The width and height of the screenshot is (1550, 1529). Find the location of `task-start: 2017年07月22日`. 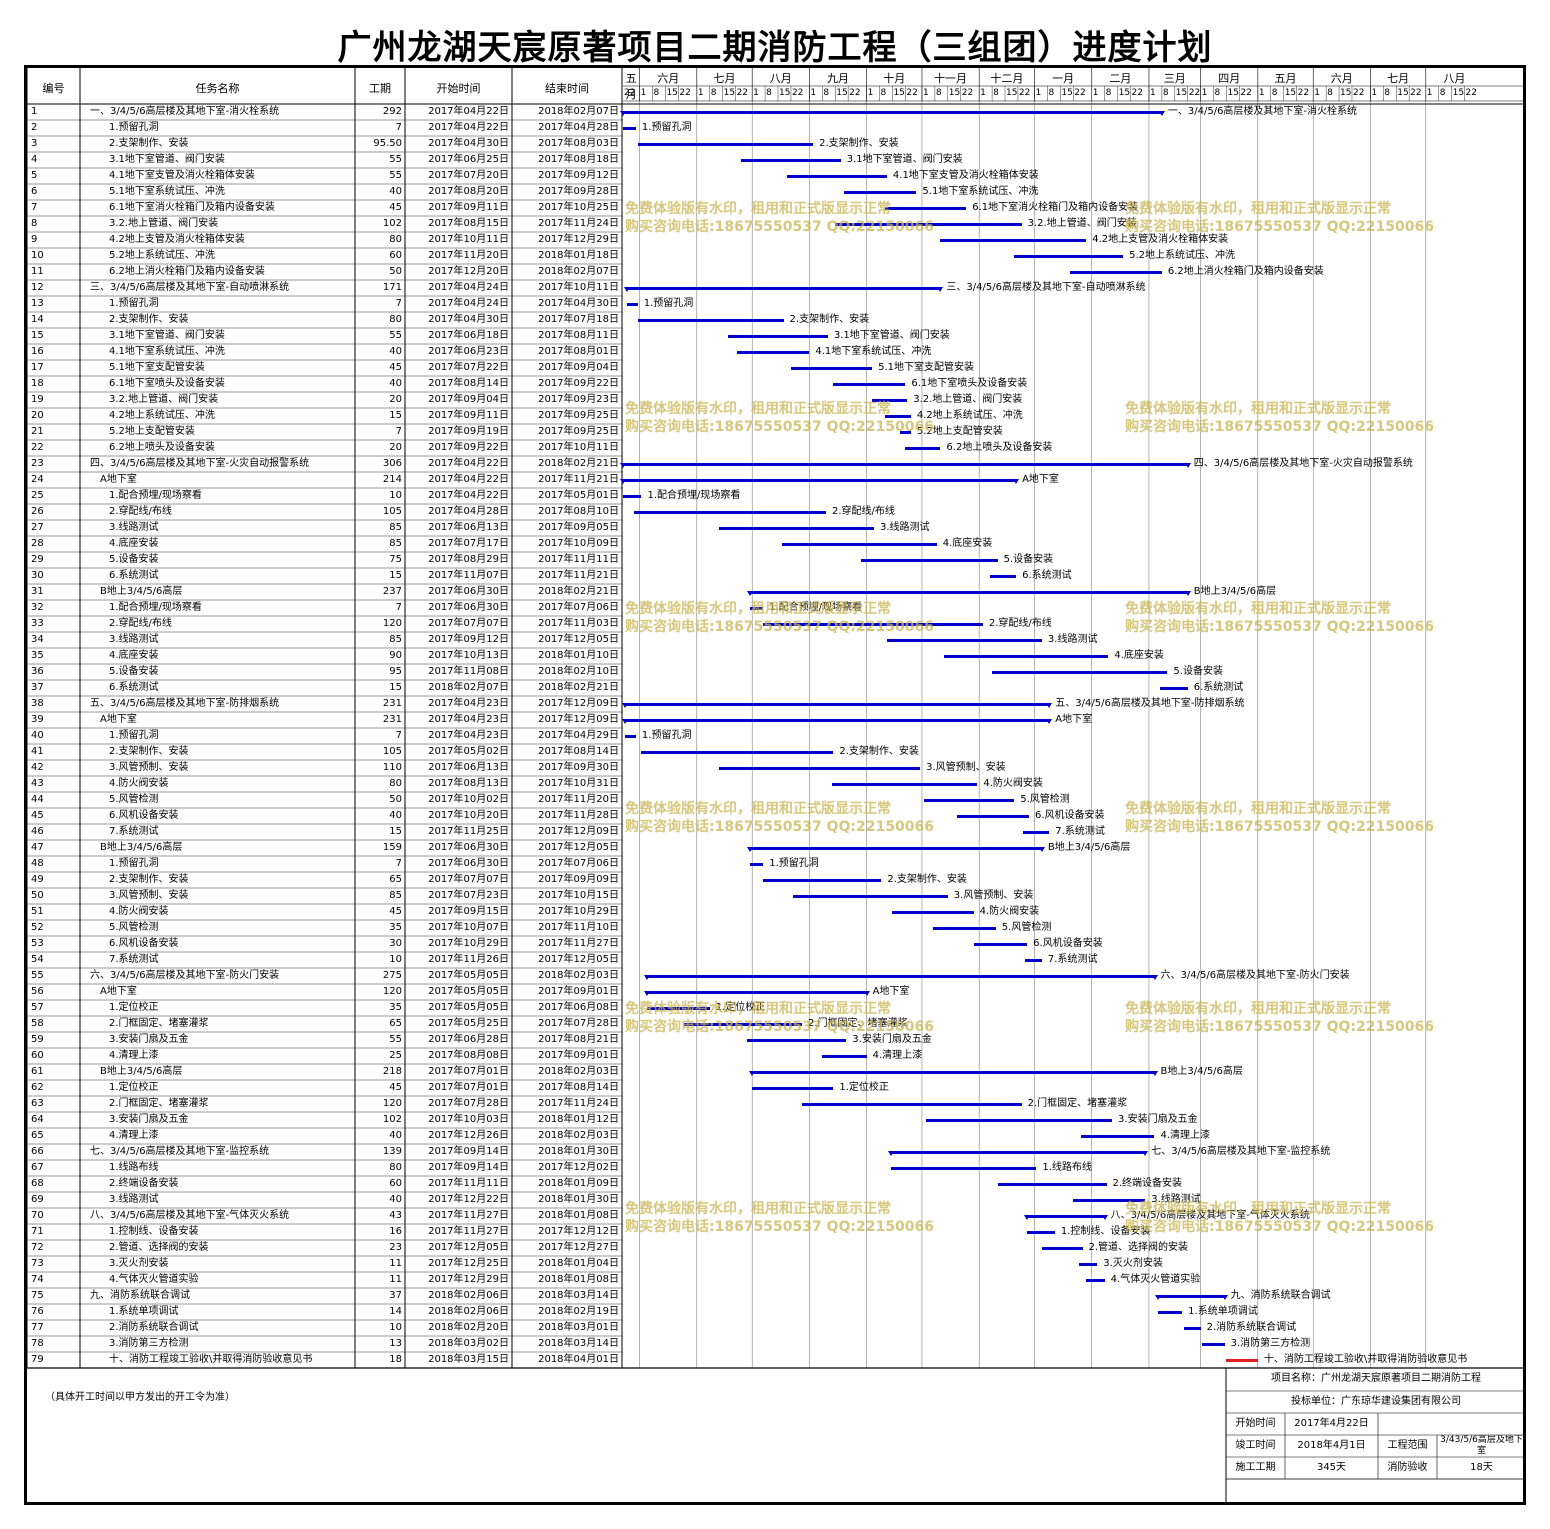

task-start: 2017年07月22日 is located at coordinates (468, 367).